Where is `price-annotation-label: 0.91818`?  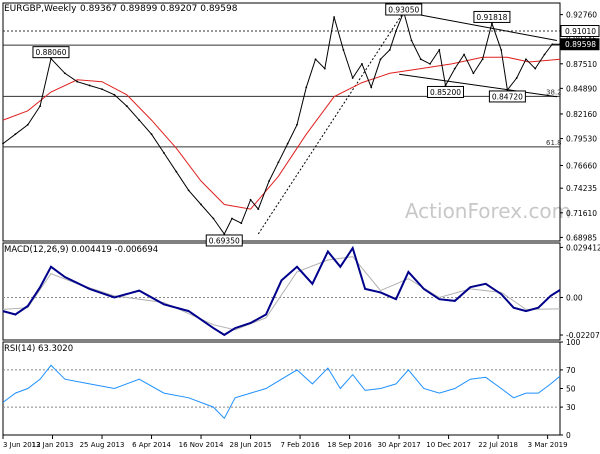
price-annotation-label: 0.91818 is located at coordinates (491, 17).